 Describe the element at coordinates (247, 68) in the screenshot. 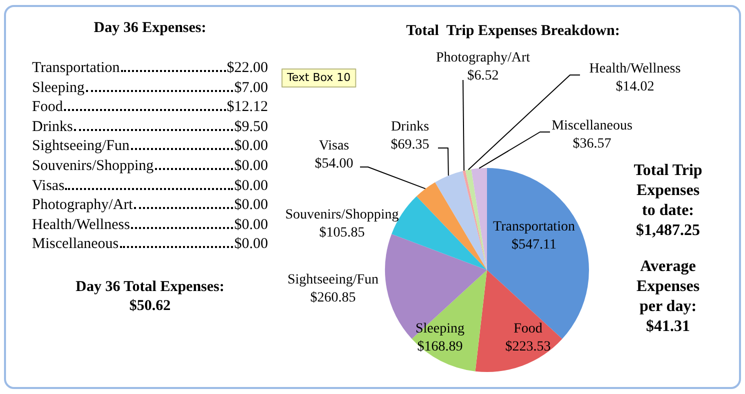

I see `text: $22.00` at that location.